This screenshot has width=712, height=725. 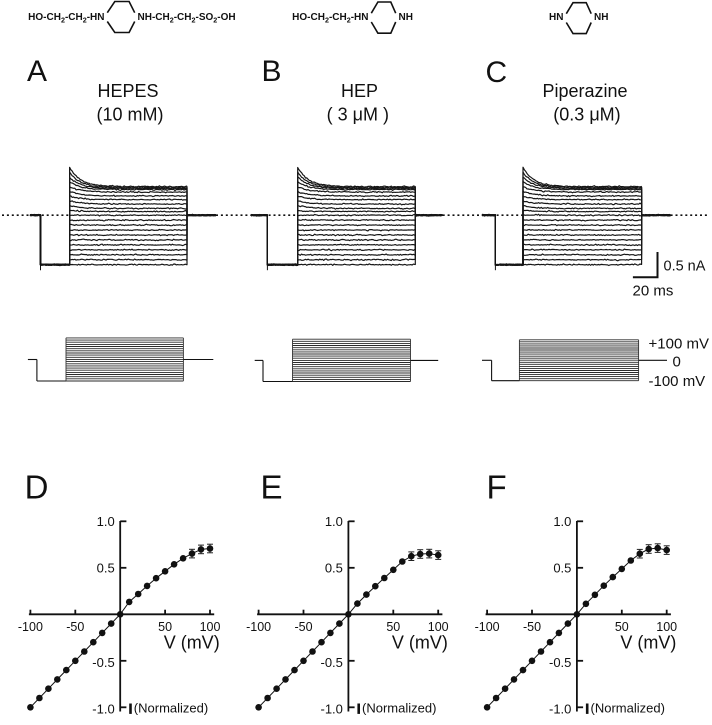 I want to click on svg-text: +100 mV, so click(x=679, y=343).